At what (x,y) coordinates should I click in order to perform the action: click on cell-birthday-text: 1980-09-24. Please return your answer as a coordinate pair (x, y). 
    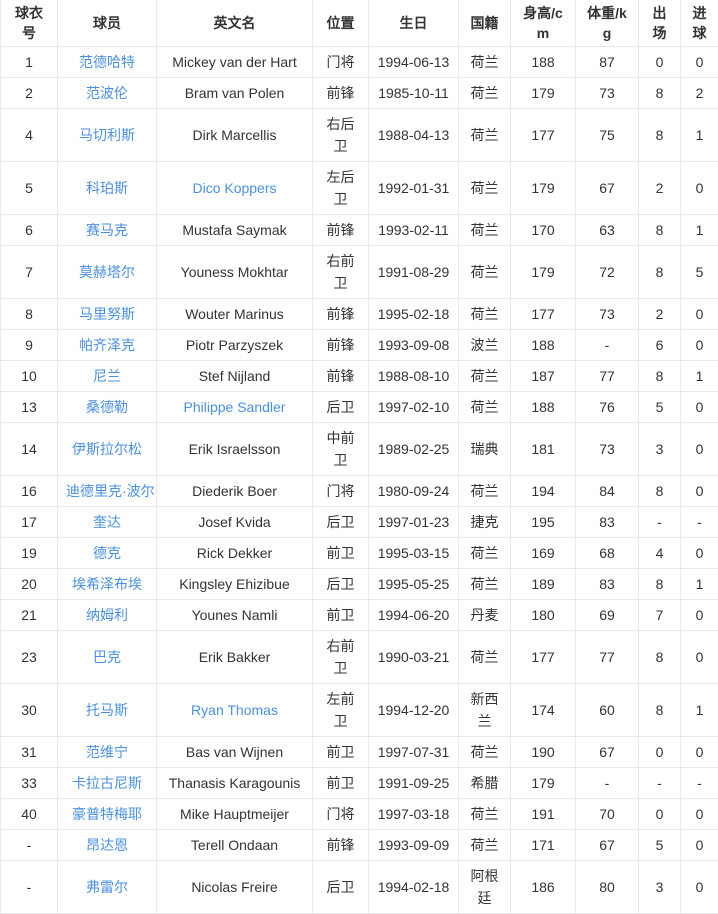
    Looking at the image, I should click on (414, 491).